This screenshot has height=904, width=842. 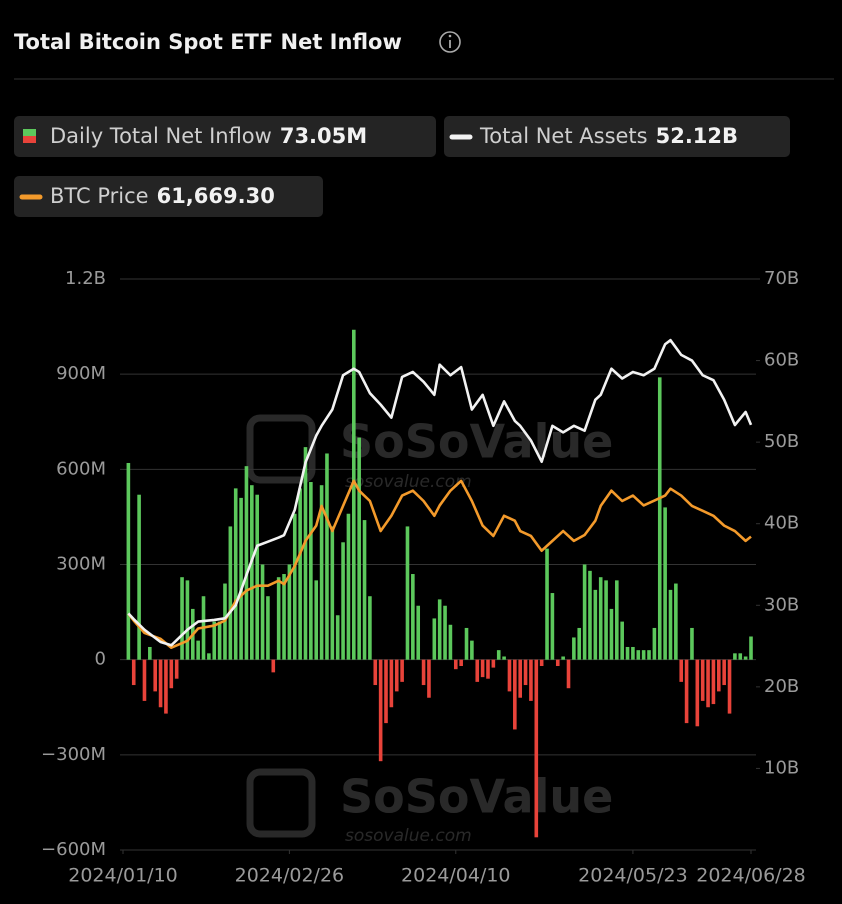 I want to click on y-tick-label: 300M, so click(x=81, y=564).